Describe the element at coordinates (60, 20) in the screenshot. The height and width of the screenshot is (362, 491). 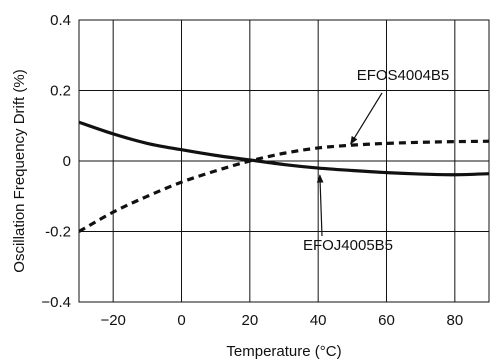
I see `y-tick-label: 0.4` at that location.